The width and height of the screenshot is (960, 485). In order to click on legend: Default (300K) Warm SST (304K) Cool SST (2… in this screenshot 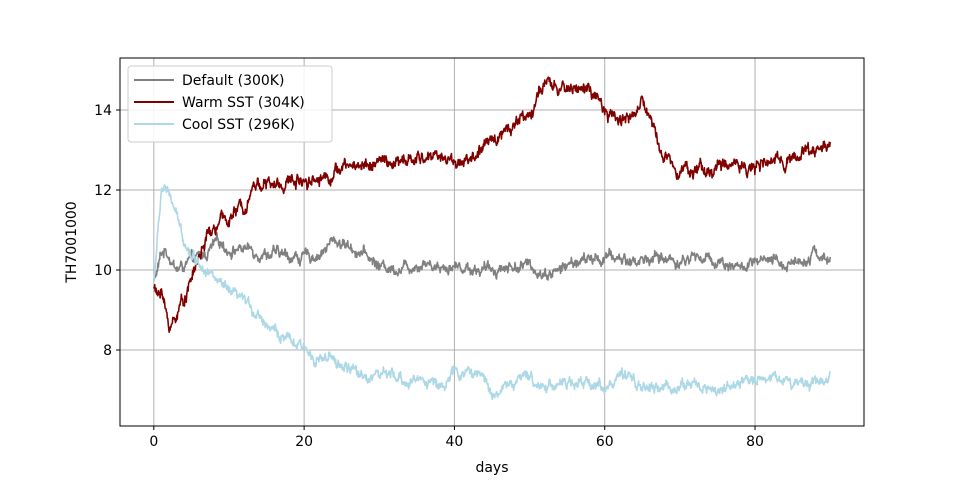, I will do `click(230, 104)`.